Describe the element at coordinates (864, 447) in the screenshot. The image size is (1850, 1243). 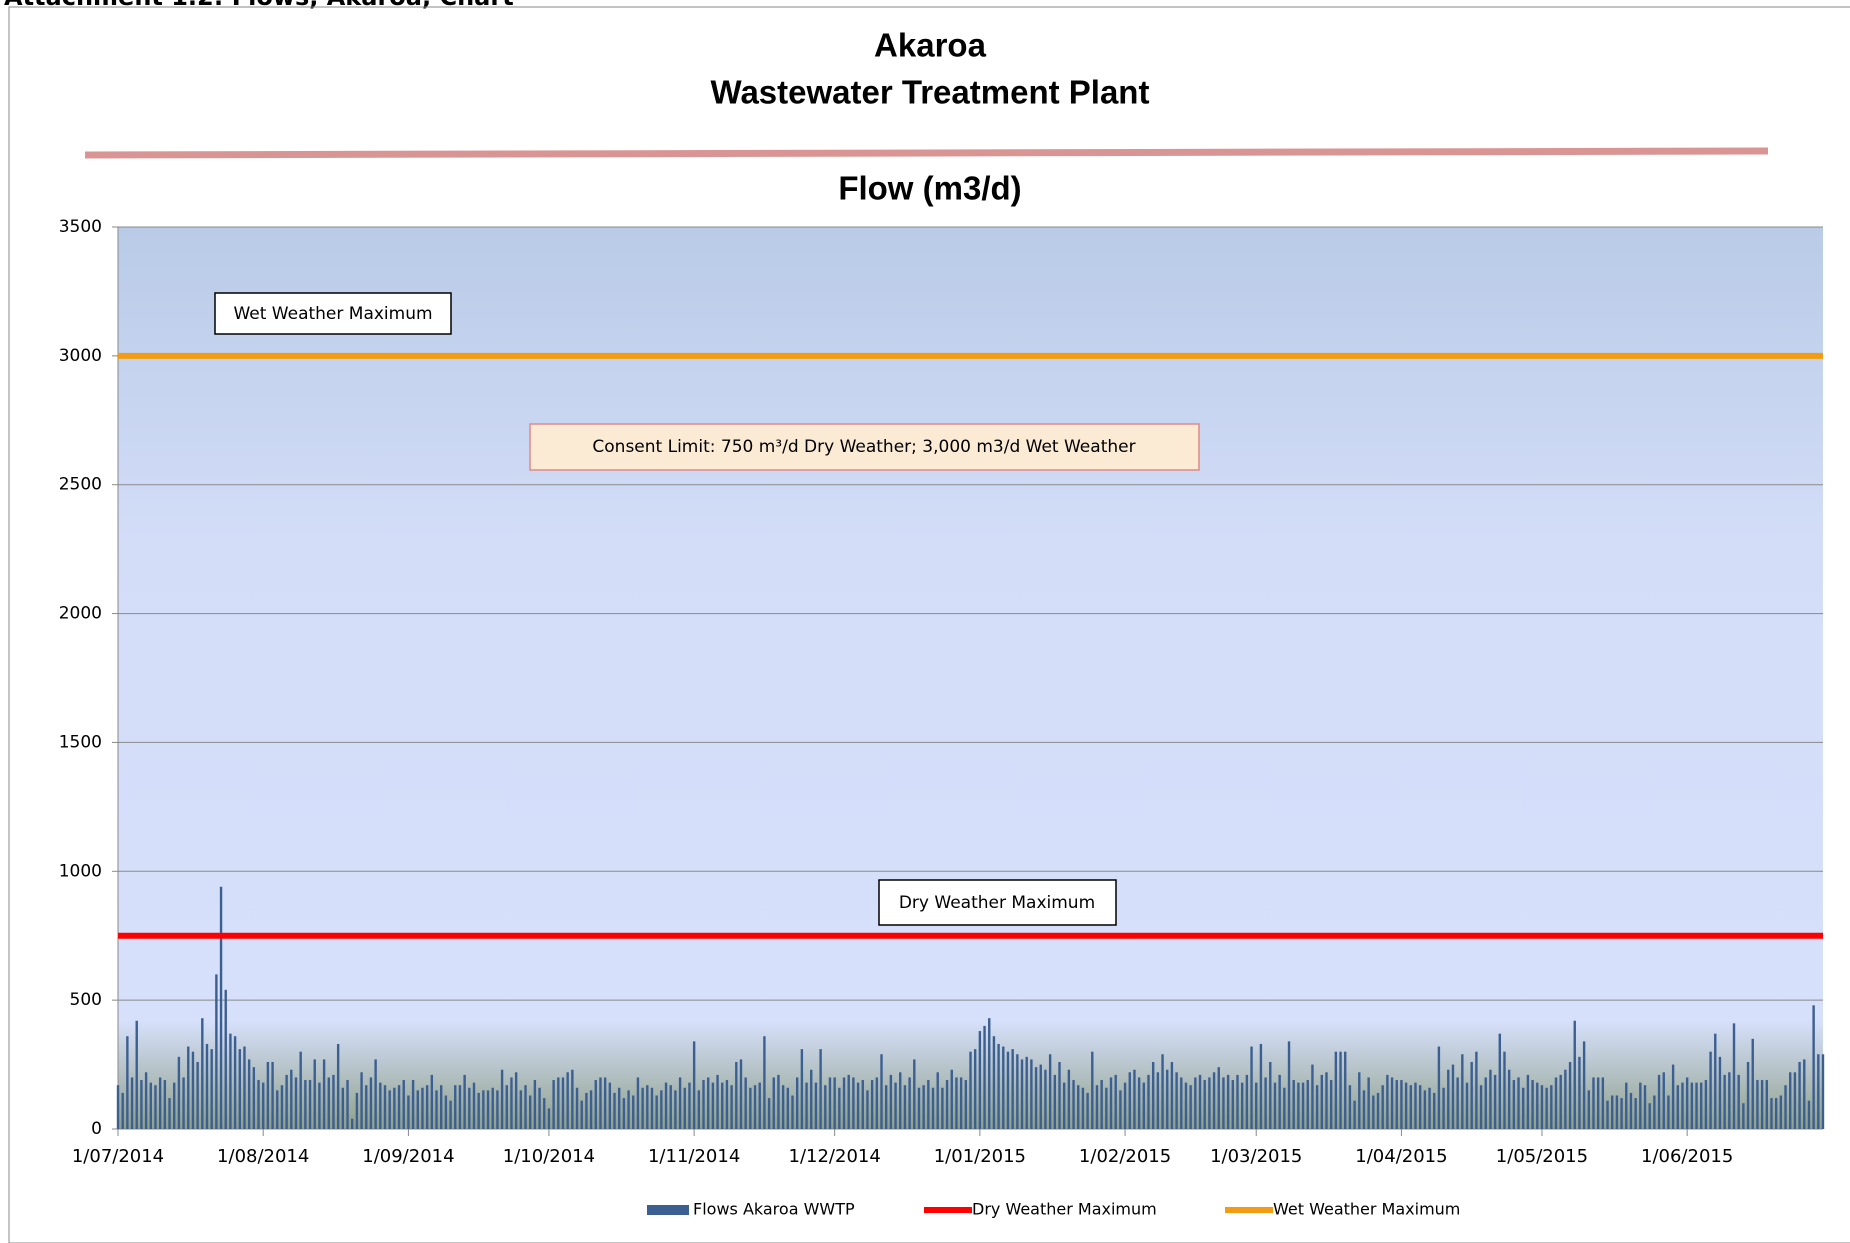
I see `annotation-box` at that location.